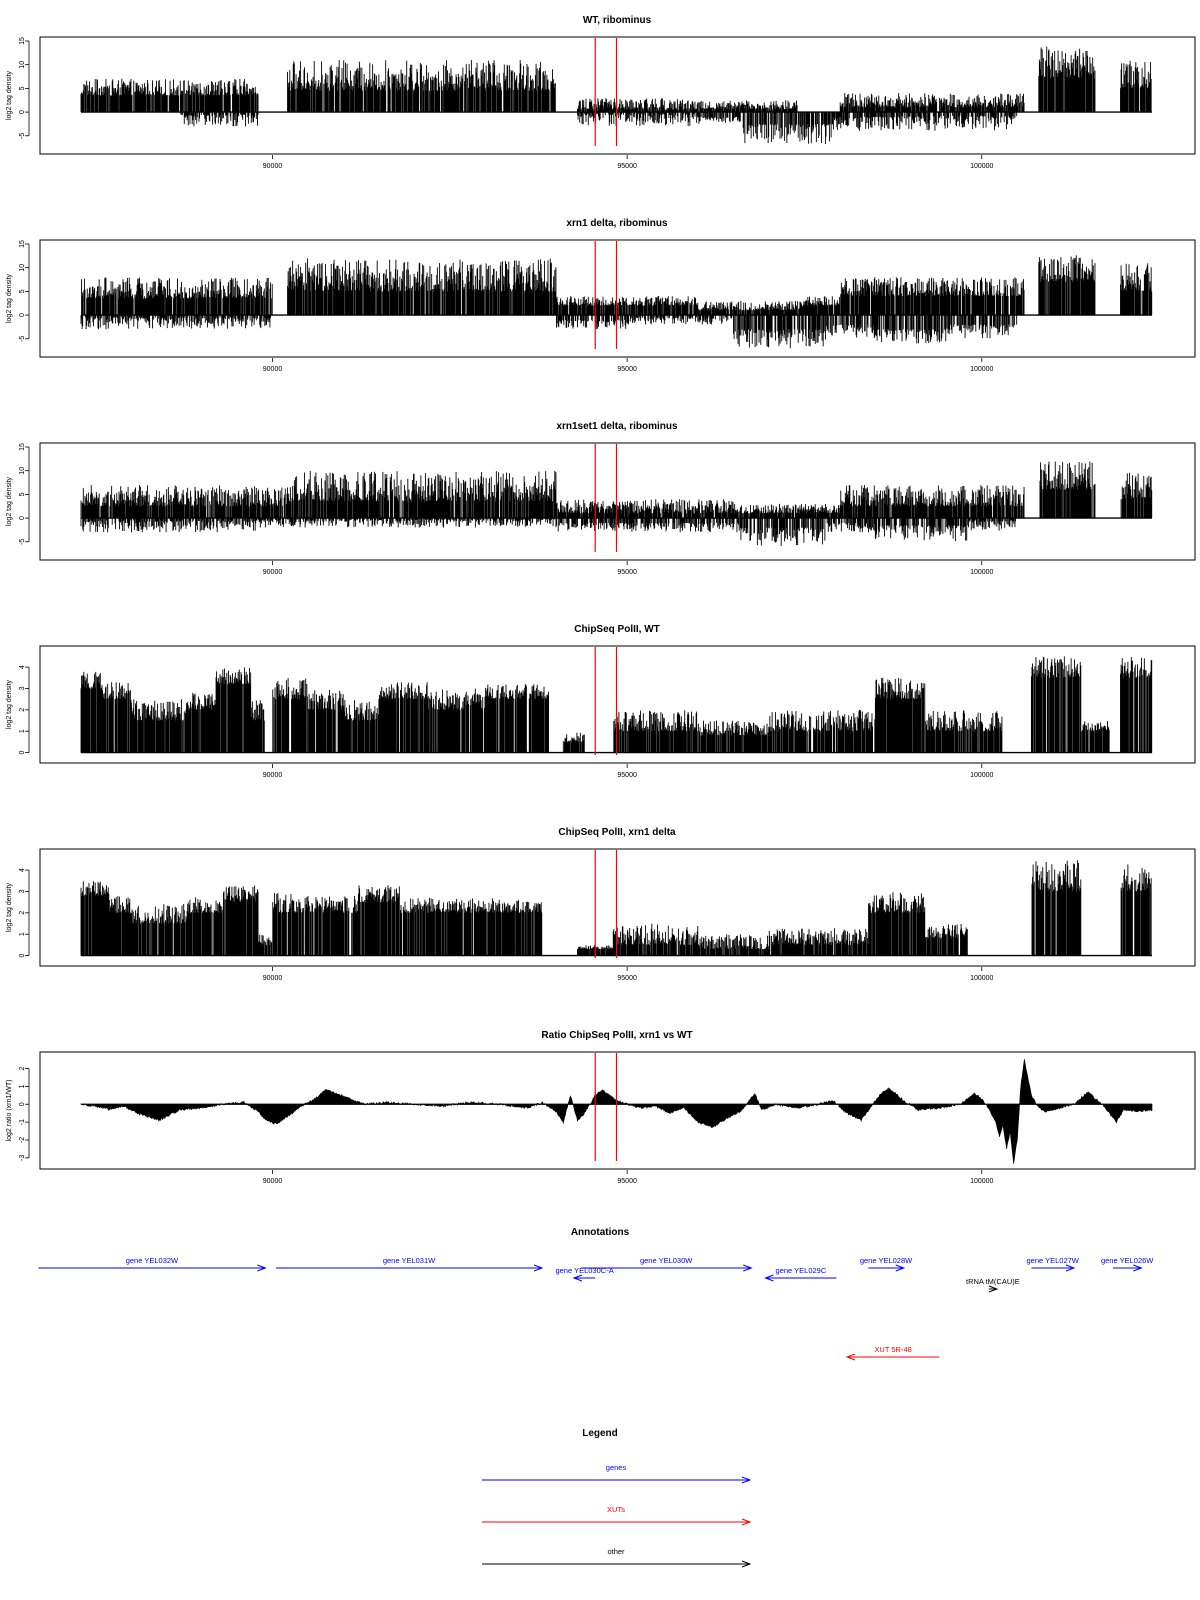 The width and height of the screenshot is (1200, 1600). What do you see at coordinates (617, 20) in the screenshot?
I see `chart-title: WT, ribominus` at bounding box center [617, 20].